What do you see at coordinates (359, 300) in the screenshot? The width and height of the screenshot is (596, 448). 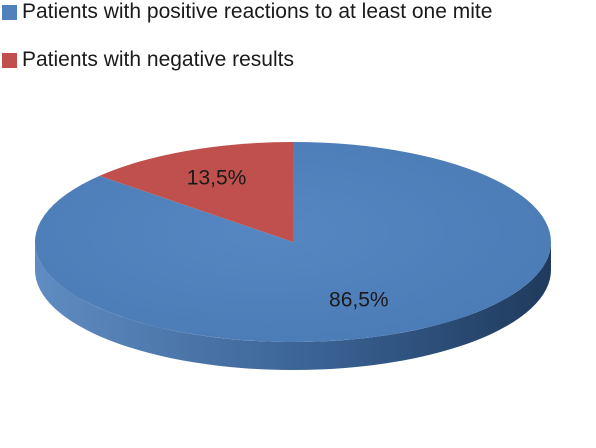 I see `data-label-positive: 86,5%` at bounding box center [359, 300].